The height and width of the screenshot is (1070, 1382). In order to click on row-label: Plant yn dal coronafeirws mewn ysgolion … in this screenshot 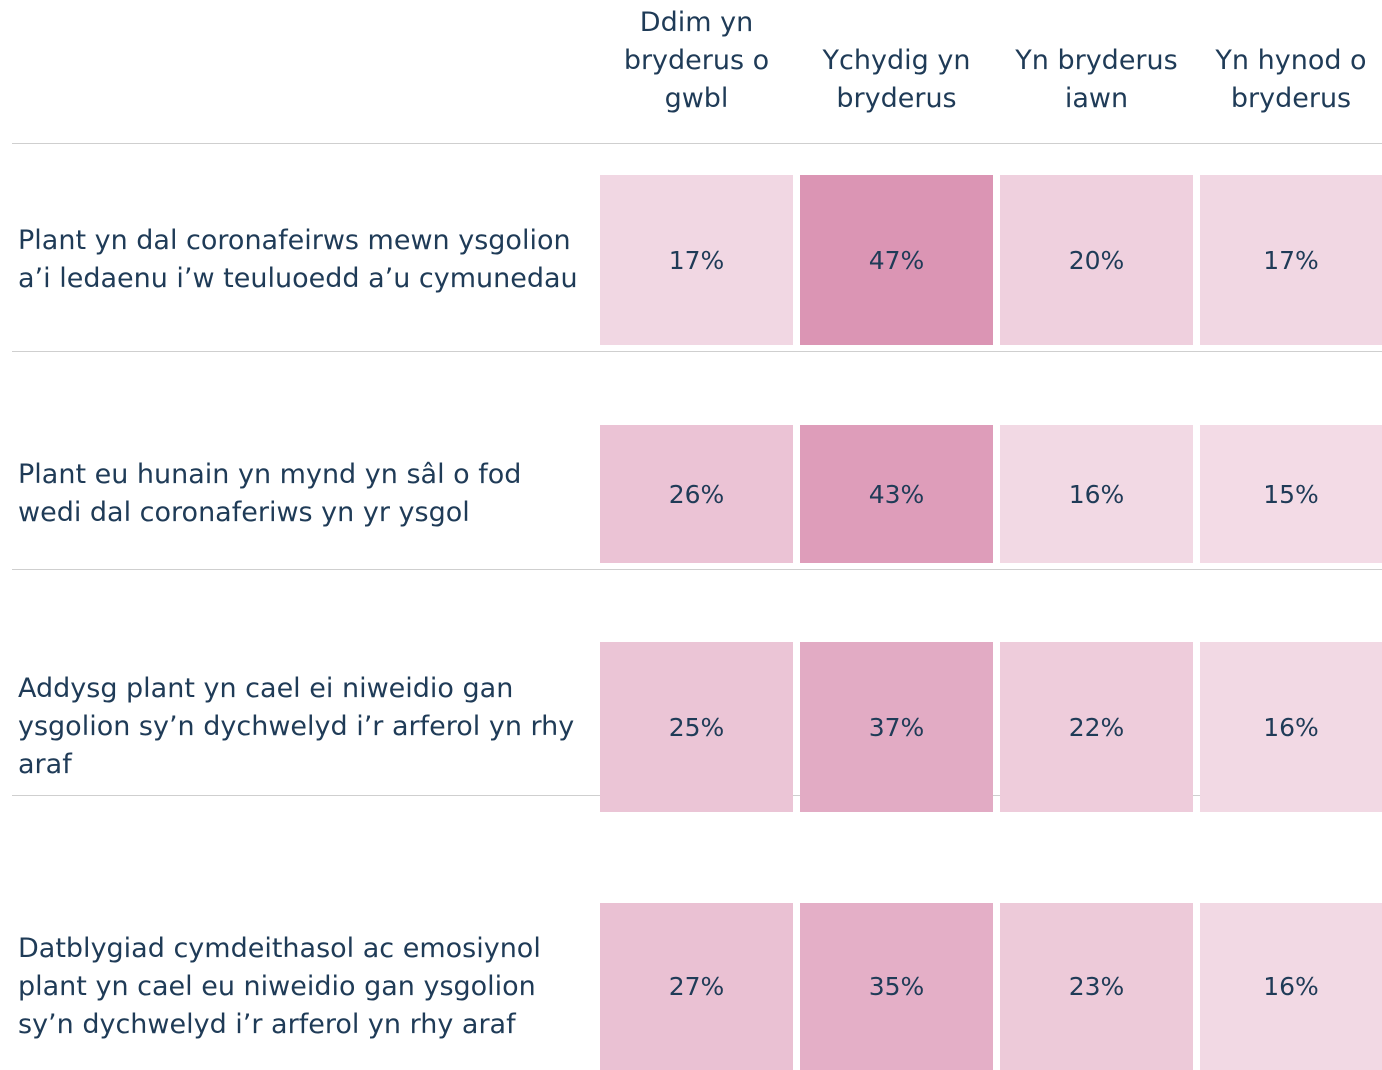, I will do `click(298, 259)`.